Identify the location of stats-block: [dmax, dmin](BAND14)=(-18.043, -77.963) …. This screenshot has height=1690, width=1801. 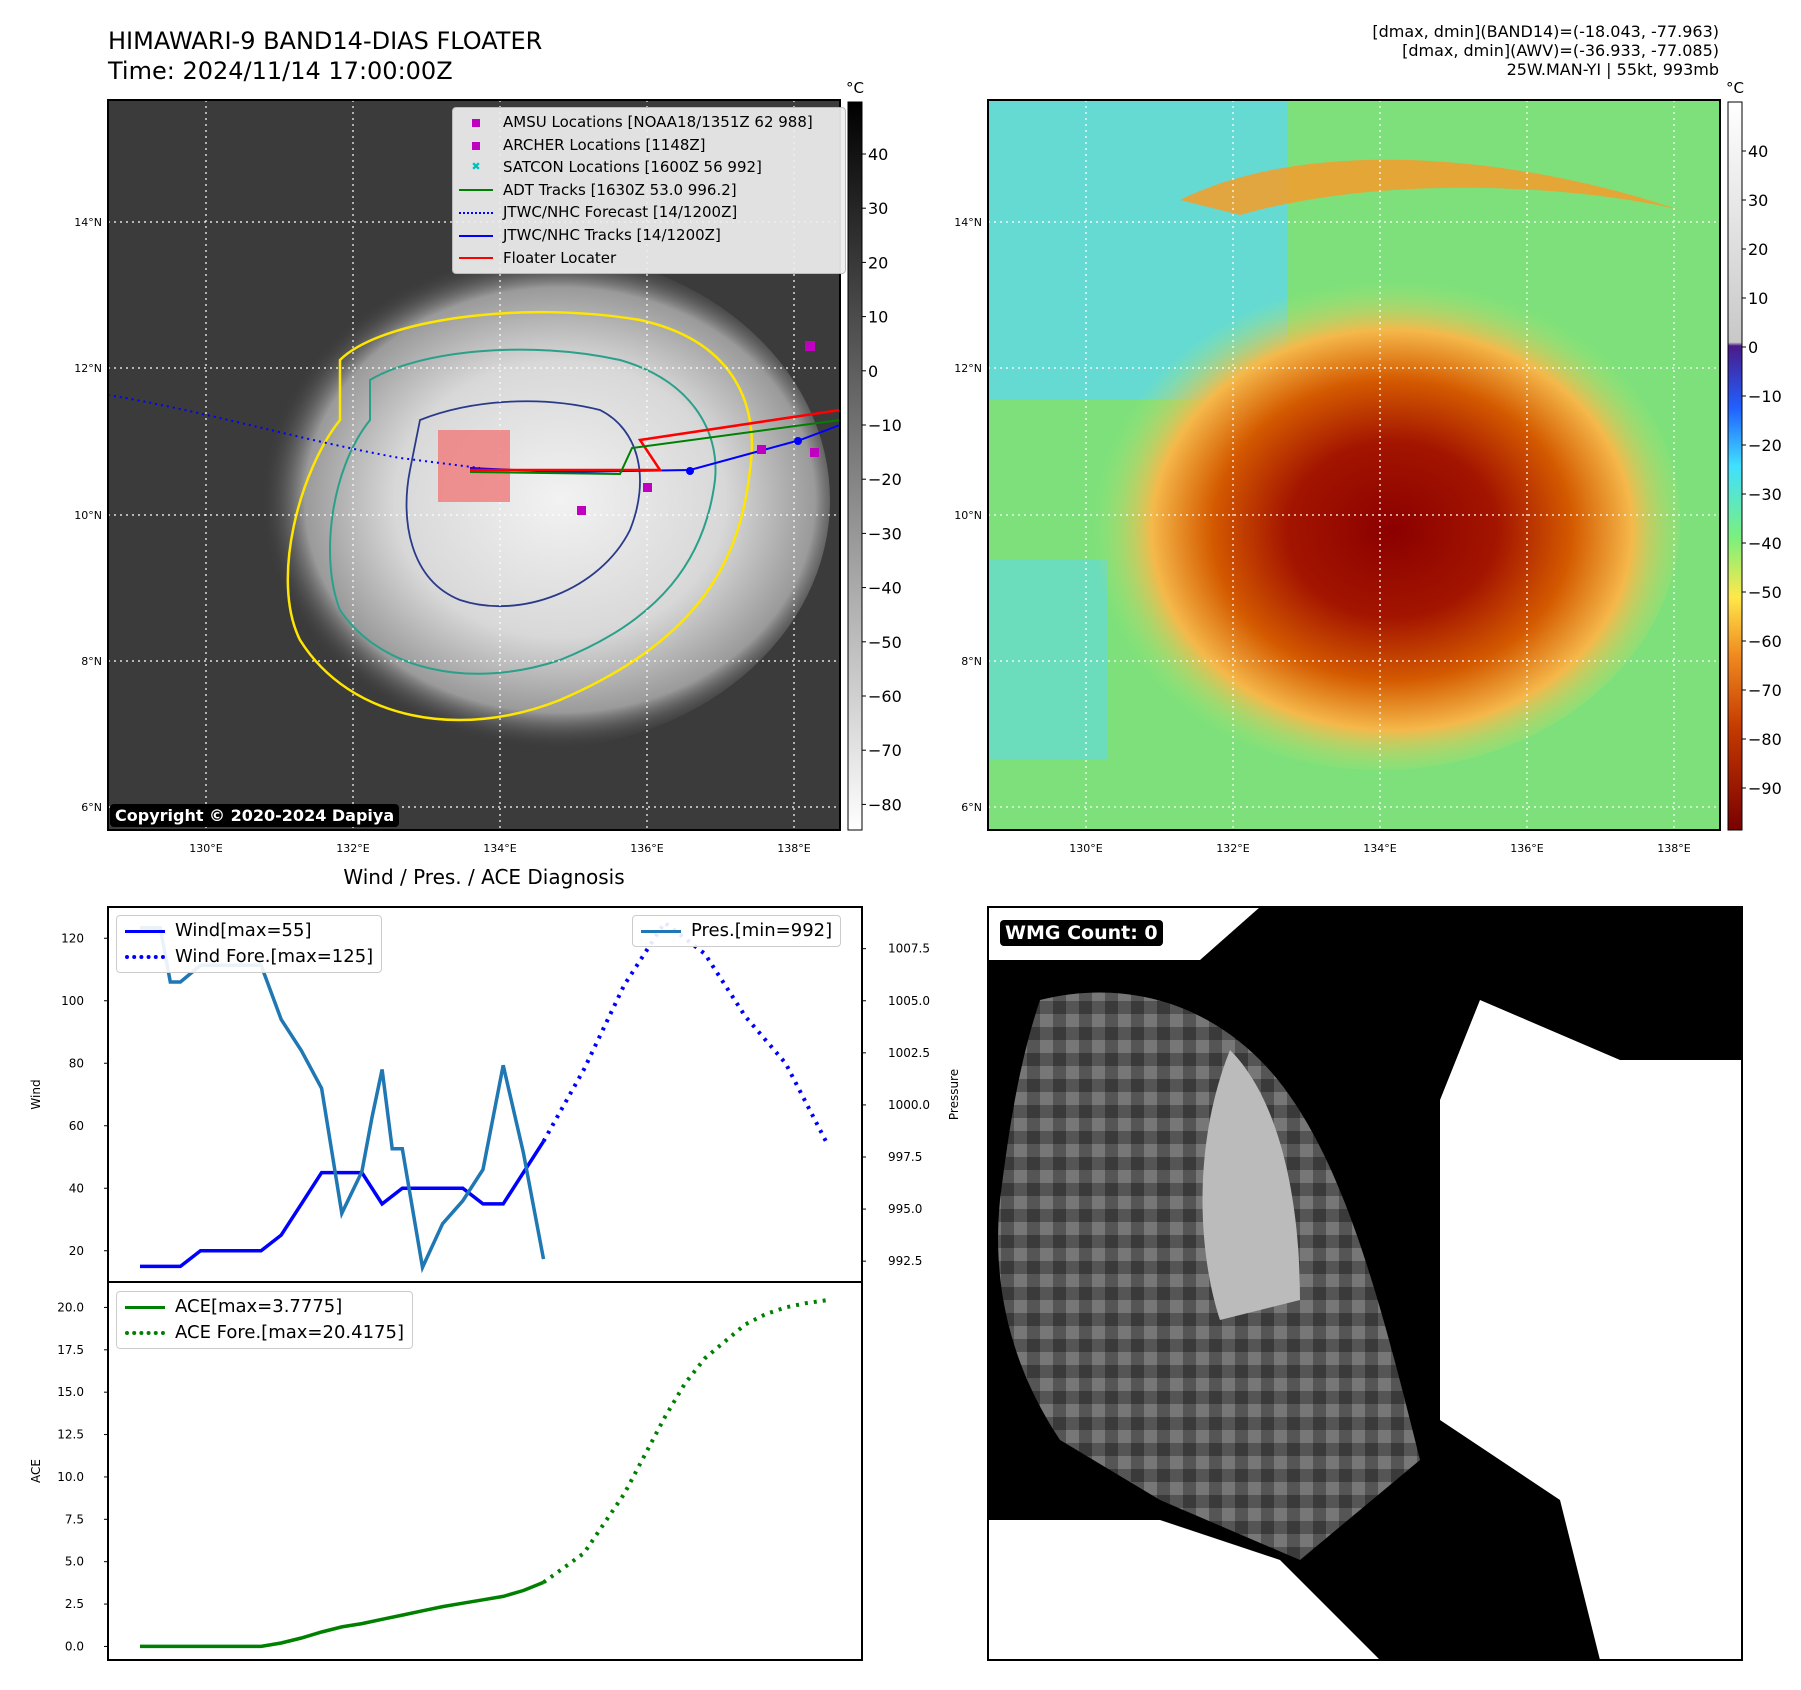
(1545, 50).